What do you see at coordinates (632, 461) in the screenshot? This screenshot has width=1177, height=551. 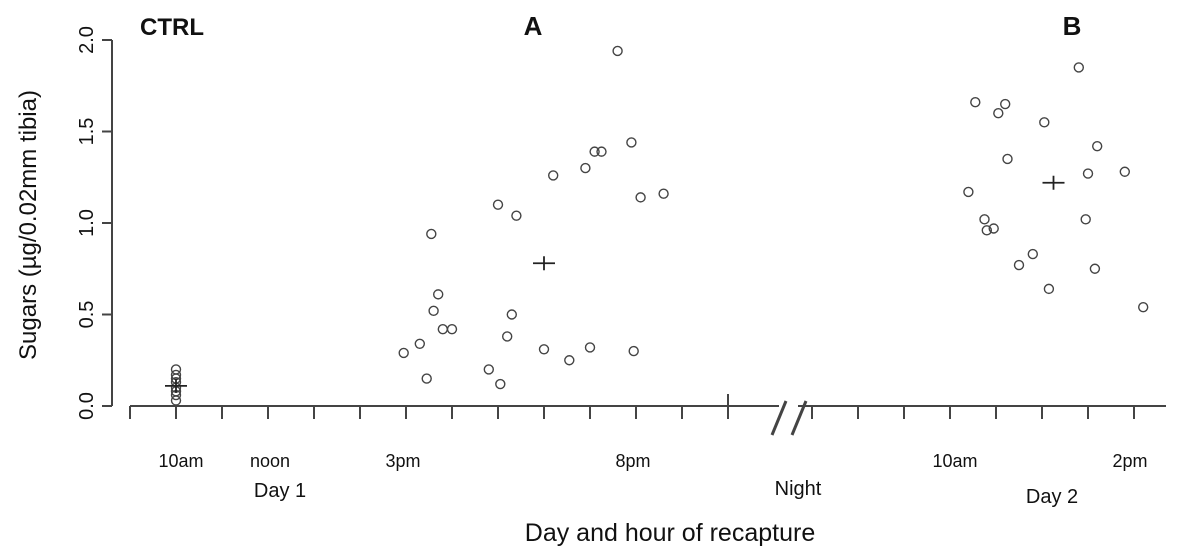 I see `x-tick-label-8pm: 8pm` at bounding box center [632, 461].